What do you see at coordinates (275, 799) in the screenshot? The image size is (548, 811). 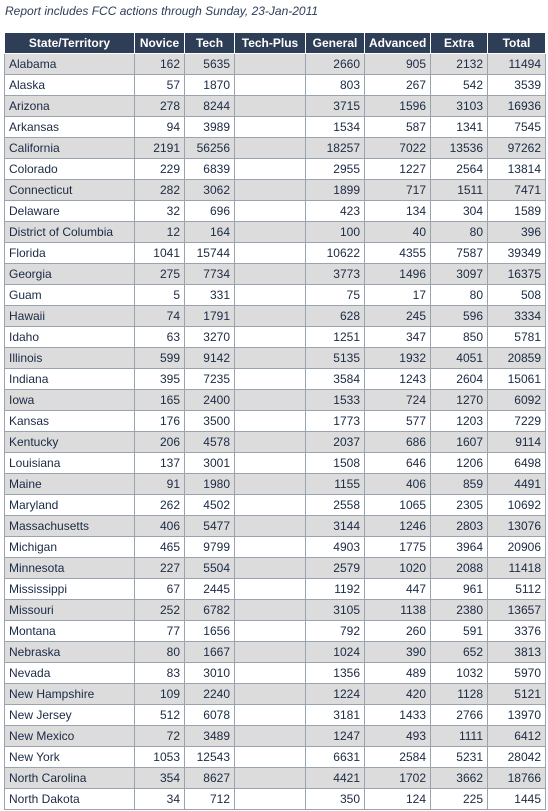 I see `table-row: North Dakota 34 712 350 124 225 1445` at bounding box center [275, 799].